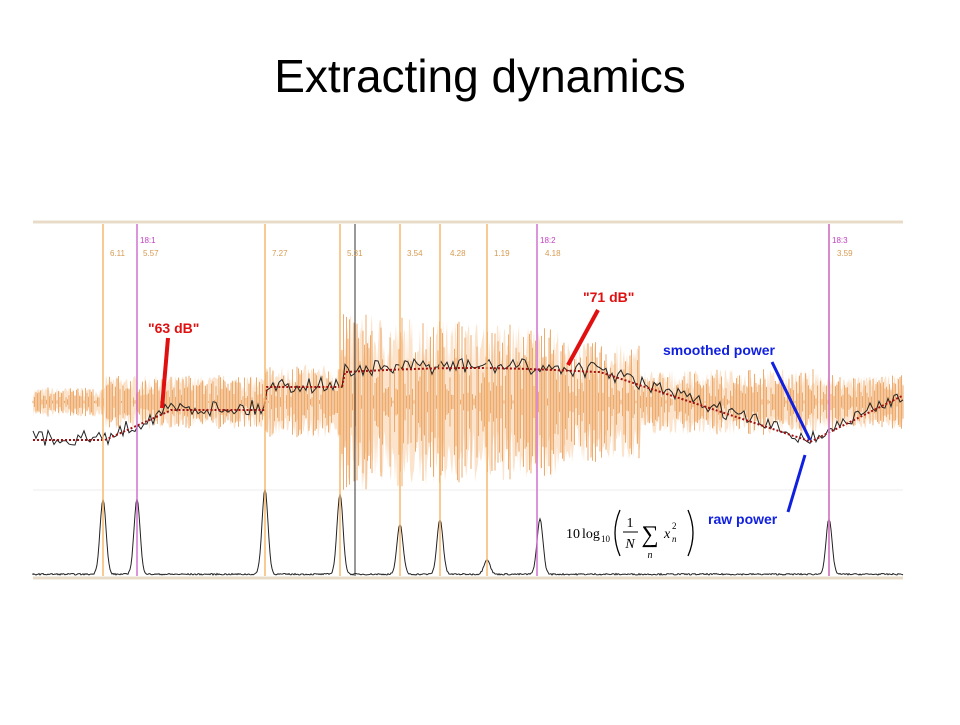 The width and height of the screenshot is (960, 725). Describe the element at coordinates (118, 253) in the screenshot. I see `interval-label: 6.11` at that location.